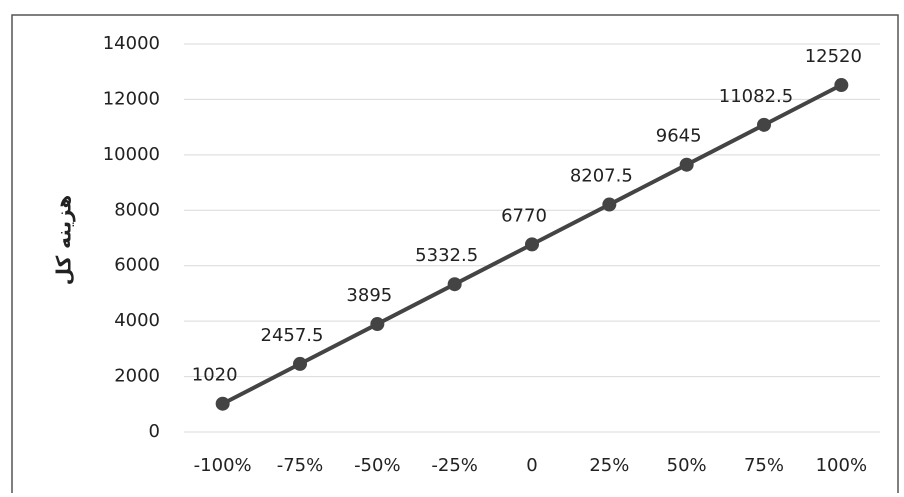  What do you see at coordinates (292, 335) in the screenshot?
I see `data-label: 2457.5` at bounding box center [292, 335].